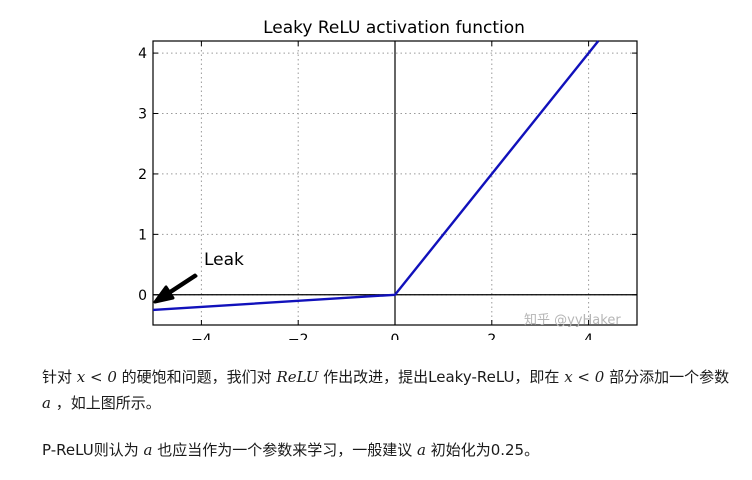 This screenshot has height=480, width=752. What do you see at coordinates (142, 235) in the screenshot?
I see `y-tick-label: 1` at bounding box center [142, 235].